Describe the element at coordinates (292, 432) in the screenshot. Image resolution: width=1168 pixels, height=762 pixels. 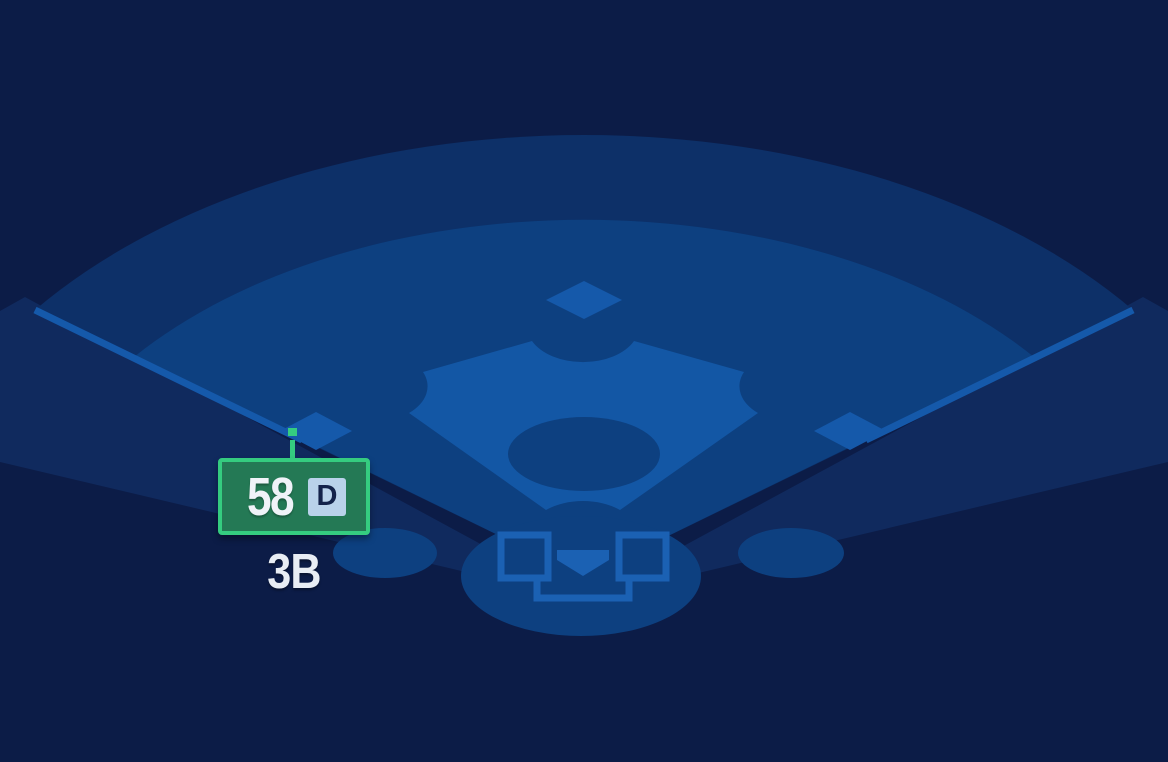
I see `marker-anchor-dot` at that location.